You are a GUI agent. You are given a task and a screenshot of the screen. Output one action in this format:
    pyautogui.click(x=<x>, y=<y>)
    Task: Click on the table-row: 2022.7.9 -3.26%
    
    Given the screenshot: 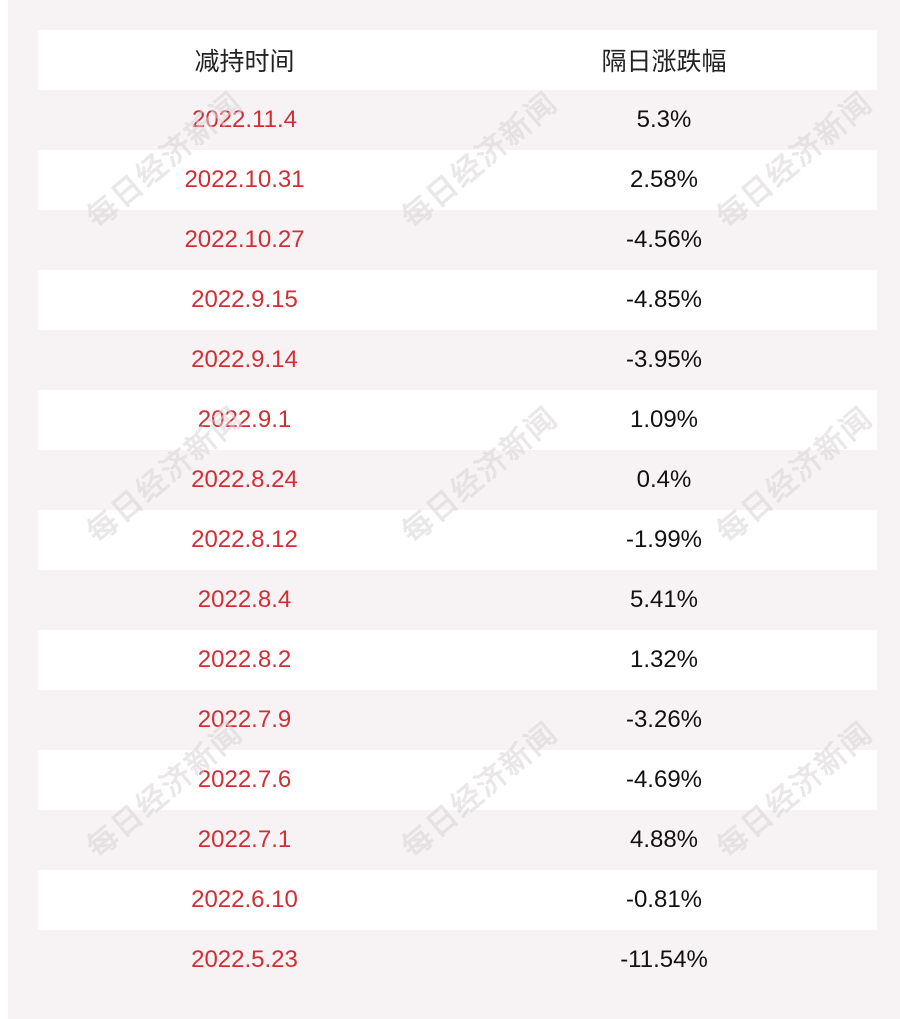 What is the action you would take?
    pyautogui.click(x=457, y=720)
    